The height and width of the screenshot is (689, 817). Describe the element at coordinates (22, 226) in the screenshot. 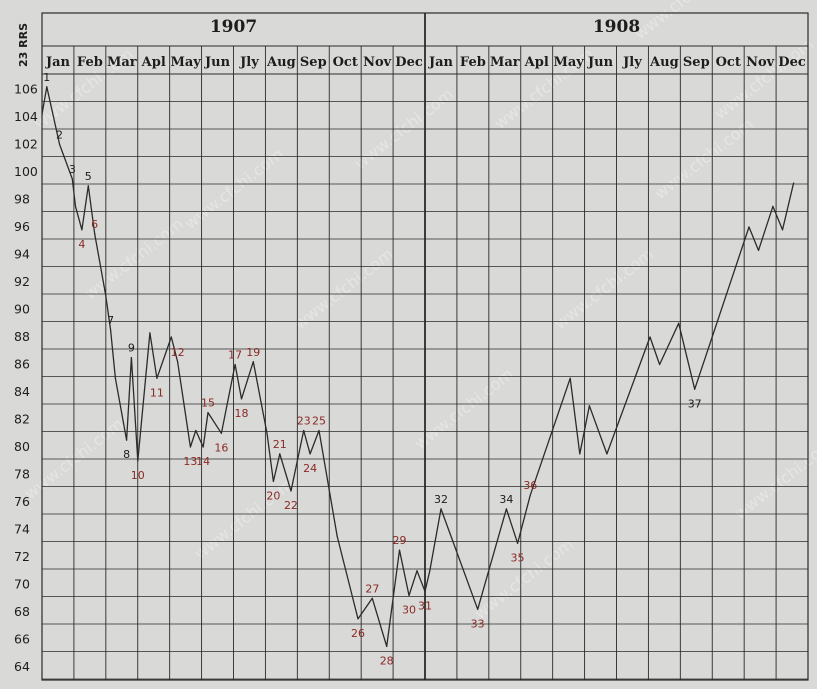

I see `y-tick-label: 96` at that location.